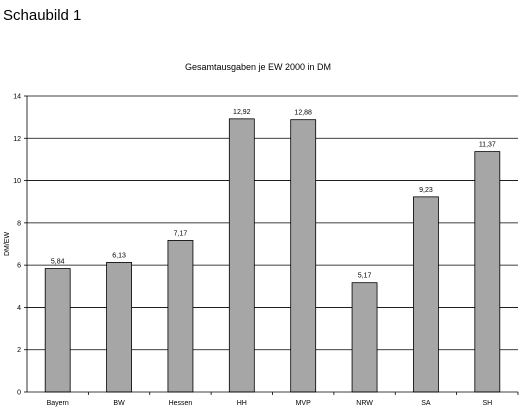  What do you see at coordinates (487, 272) in the screenshot?
I see `bar-sh` at bounding box center [487, 272].